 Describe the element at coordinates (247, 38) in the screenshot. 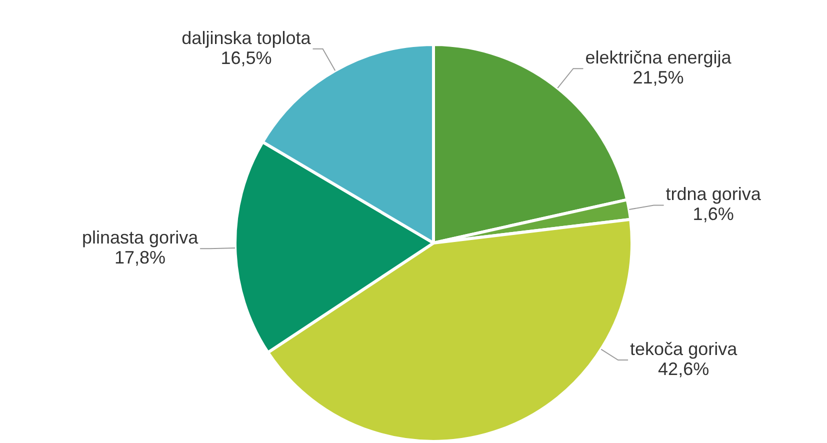

I see `slice-label: daljinska toplota` at that location.